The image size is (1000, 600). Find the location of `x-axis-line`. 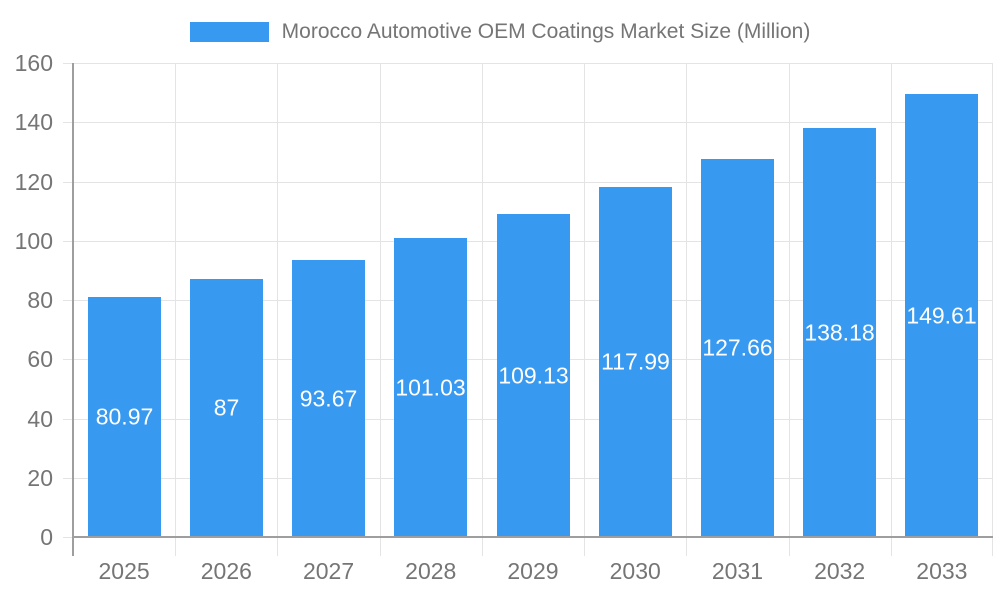

x-axis-line is located at coordinates (533, 537).